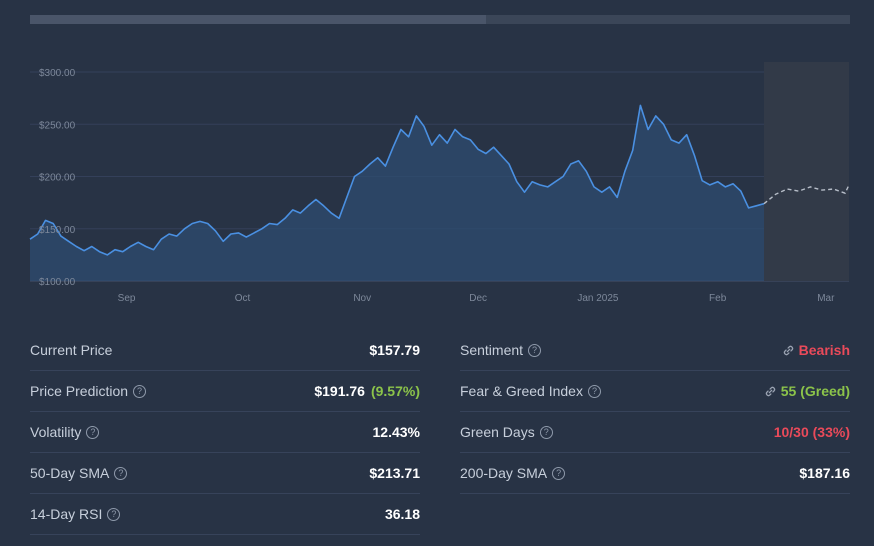 Image resolution: width=874 pixels, height=546 pixels. What do you see at coordinates (478, 298) in the screenshot?
I see `x-tick-label: Dec` at bounding box center [478, 298].